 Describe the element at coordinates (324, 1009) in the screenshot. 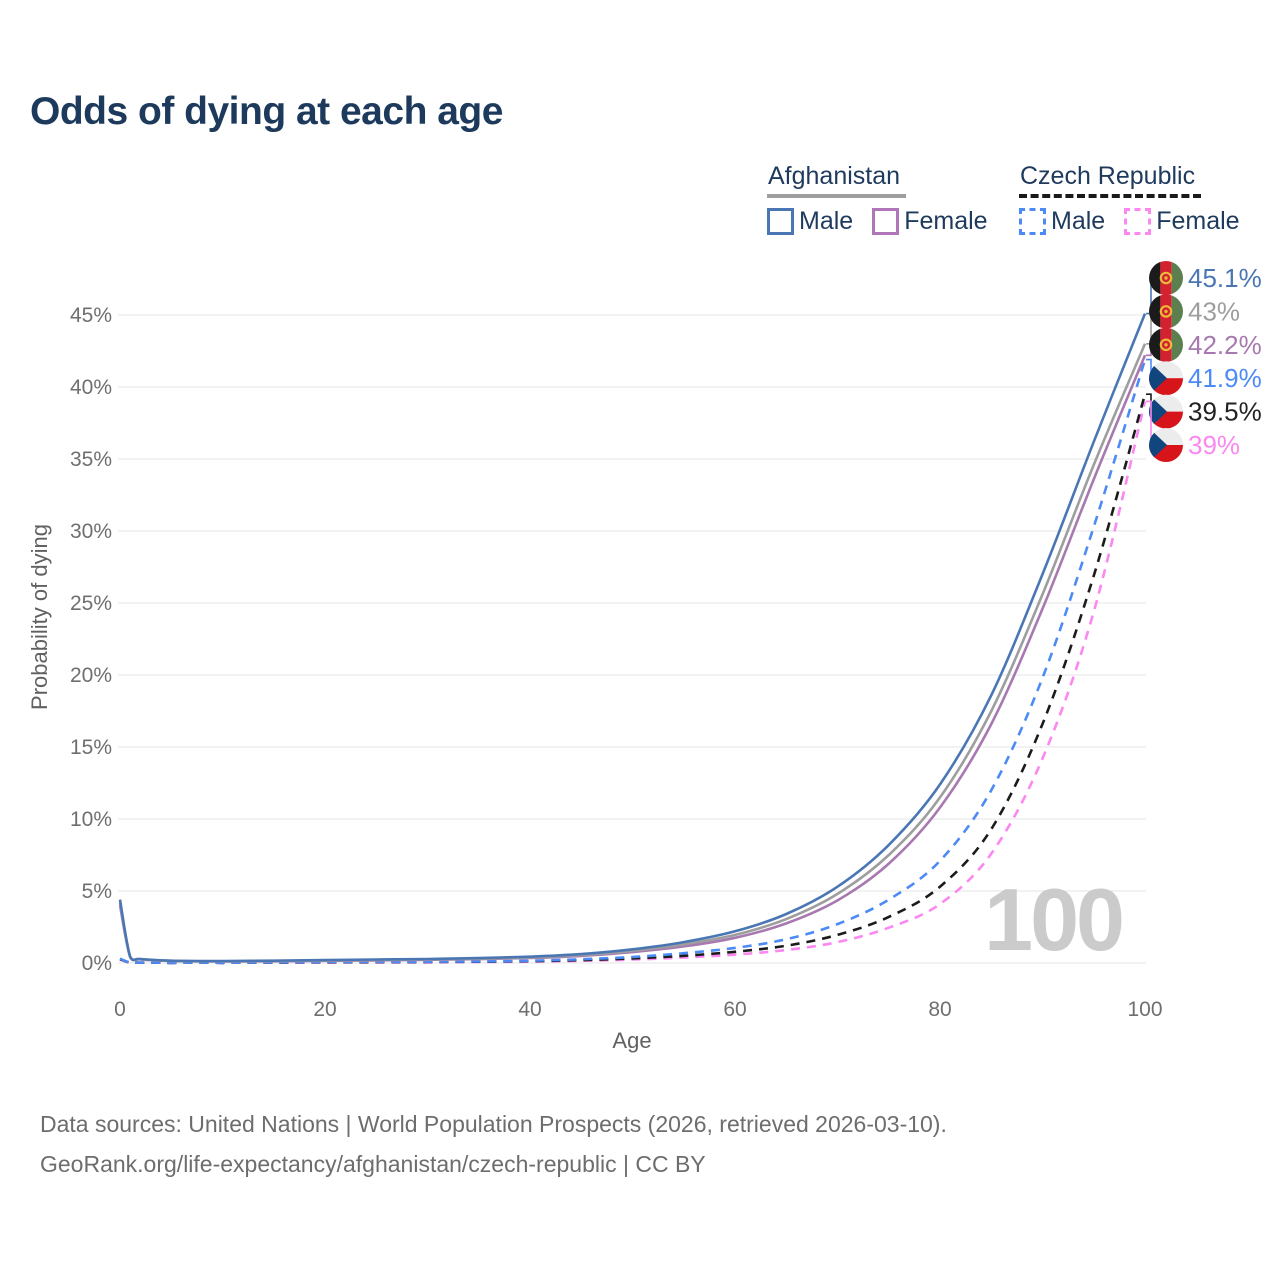

I see `x-tick-label: 20` at that location.